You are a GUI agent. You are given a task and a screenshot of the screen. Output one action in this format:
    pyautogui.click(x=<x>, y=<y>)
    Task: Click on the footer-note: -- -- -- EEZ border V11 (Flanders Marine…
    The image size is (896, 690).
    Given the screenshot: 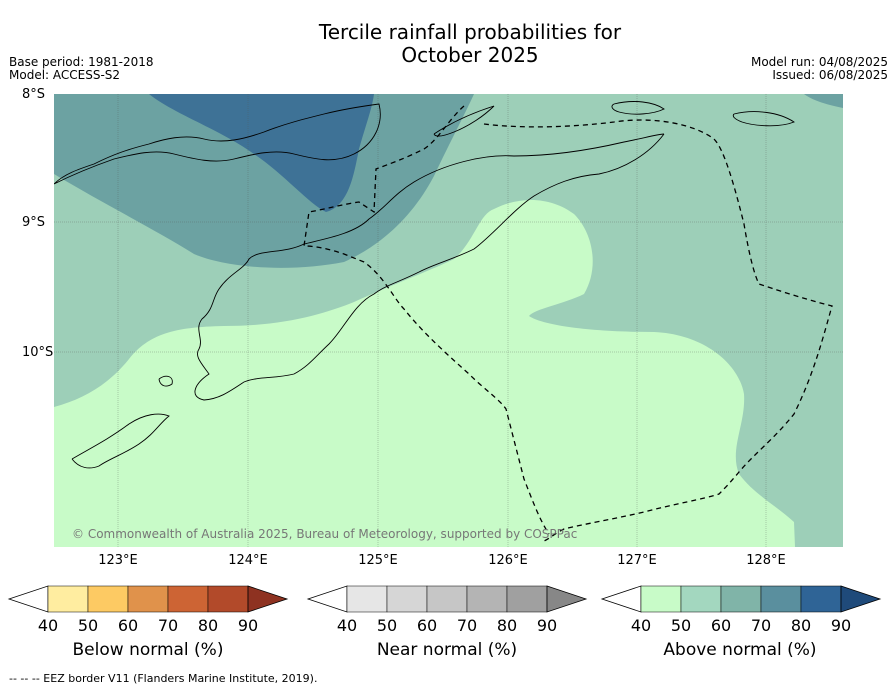 What is the action you would take?
    pyautogui.click(x=163, y=678)
    